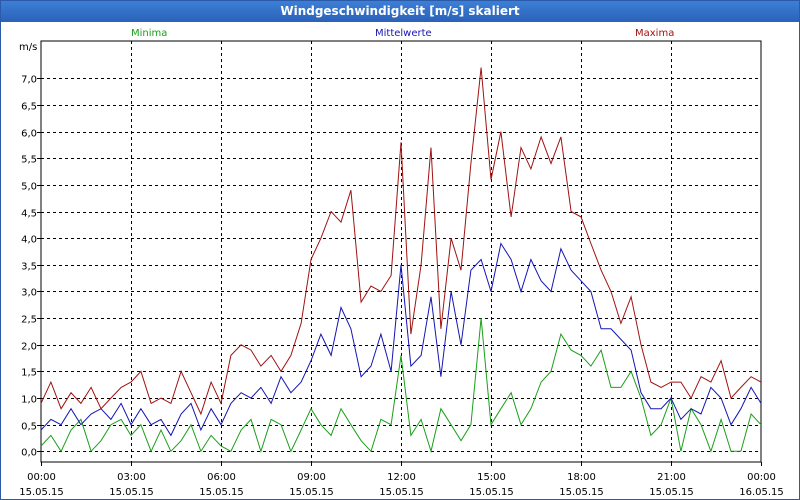  I want to click on x-tick-time: 09:00, so click(311, 477).